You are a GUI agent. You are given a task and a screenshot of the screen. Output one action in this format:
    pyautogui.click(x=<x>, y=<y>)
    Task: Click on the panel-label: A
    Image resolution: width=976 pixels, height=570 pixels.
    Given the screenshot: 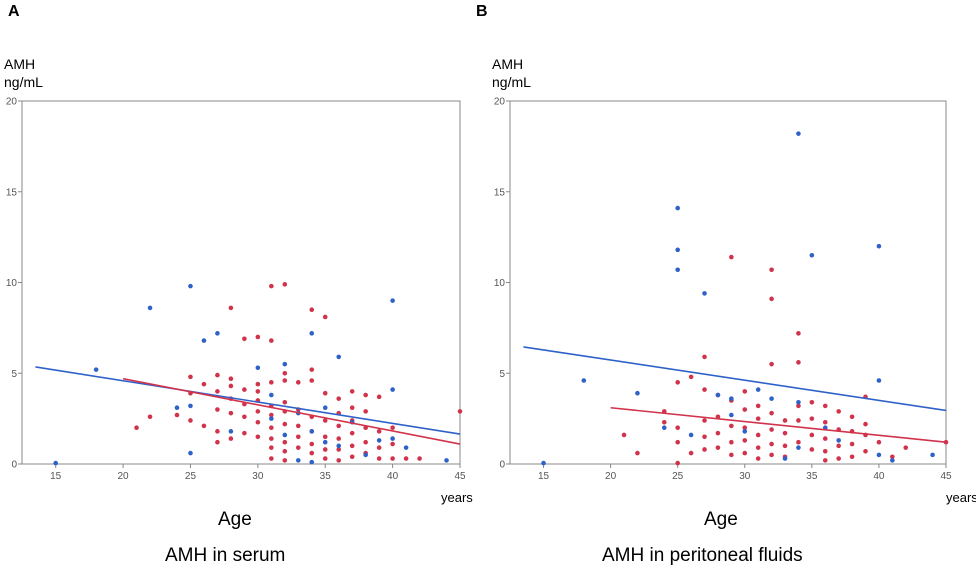 What is the action you would take?
    pyautogui.click(x=14, y=11)
    